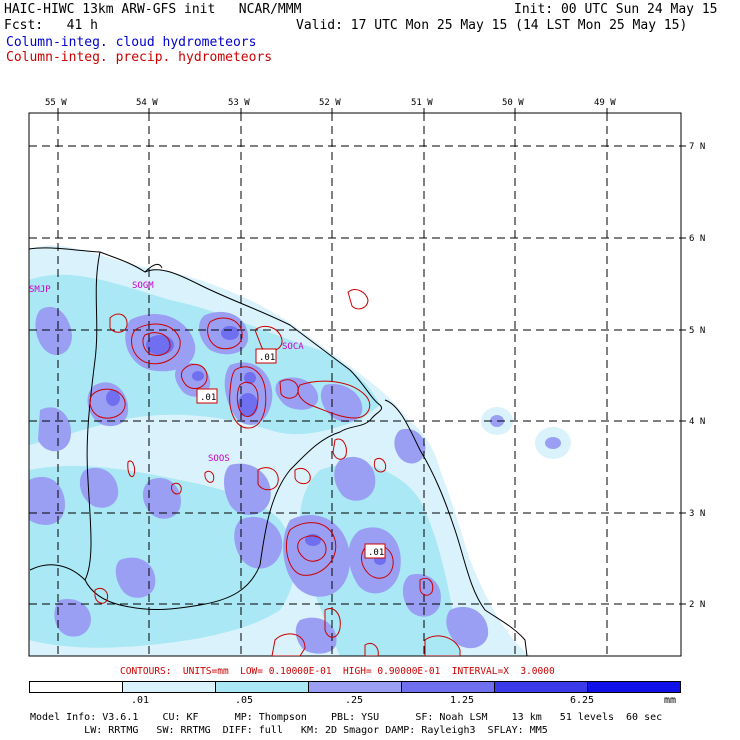  I want to click on lat-label: 3 N, so click(697, 514).